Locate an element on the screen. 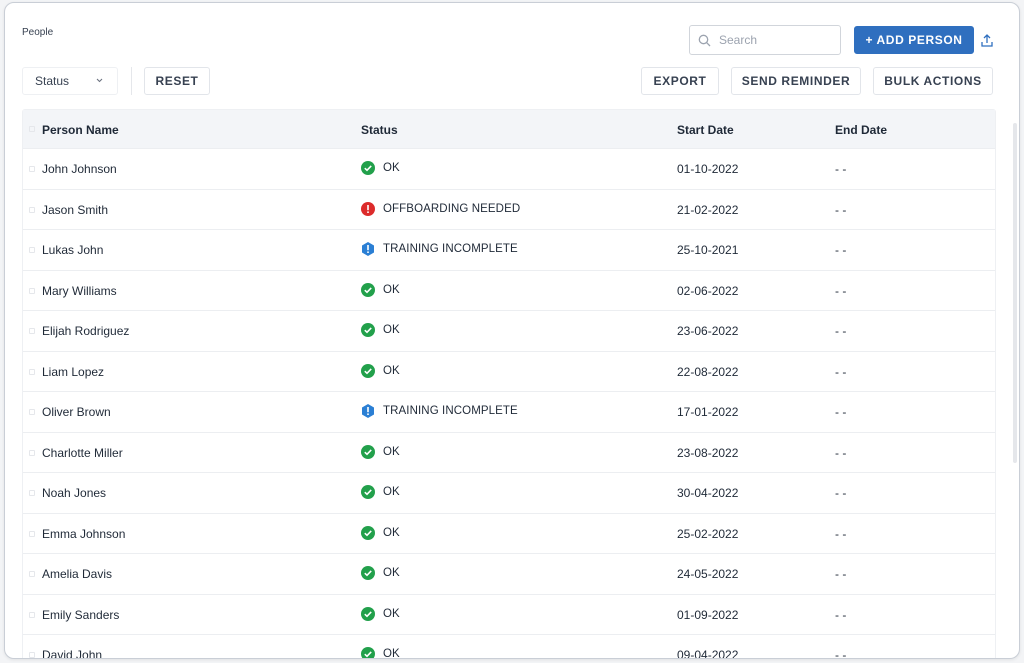  column-header-start-date: Start Date is located at coordinates (705, 130).